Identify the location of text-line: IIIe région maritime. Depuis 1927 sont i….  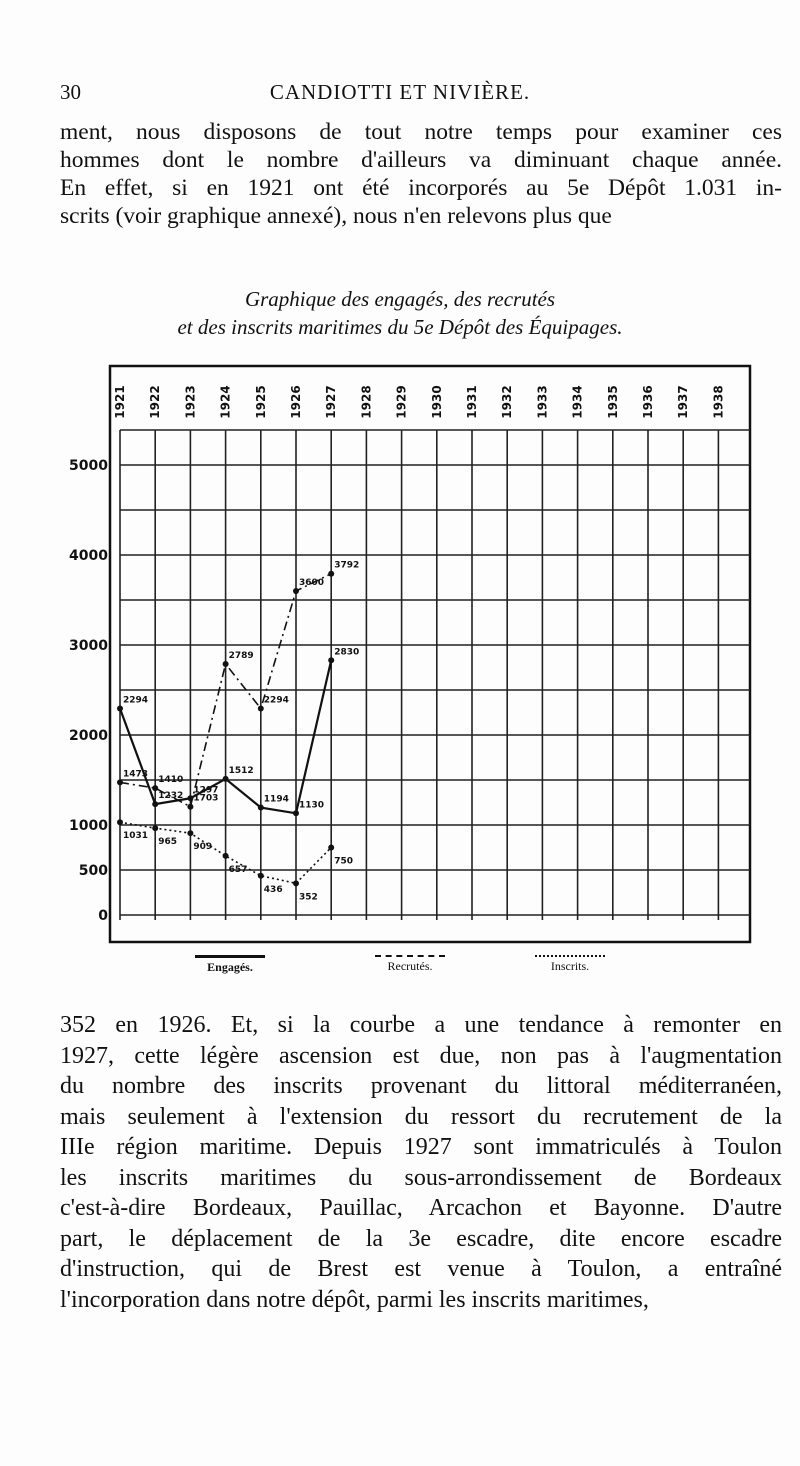
(421, 1147).